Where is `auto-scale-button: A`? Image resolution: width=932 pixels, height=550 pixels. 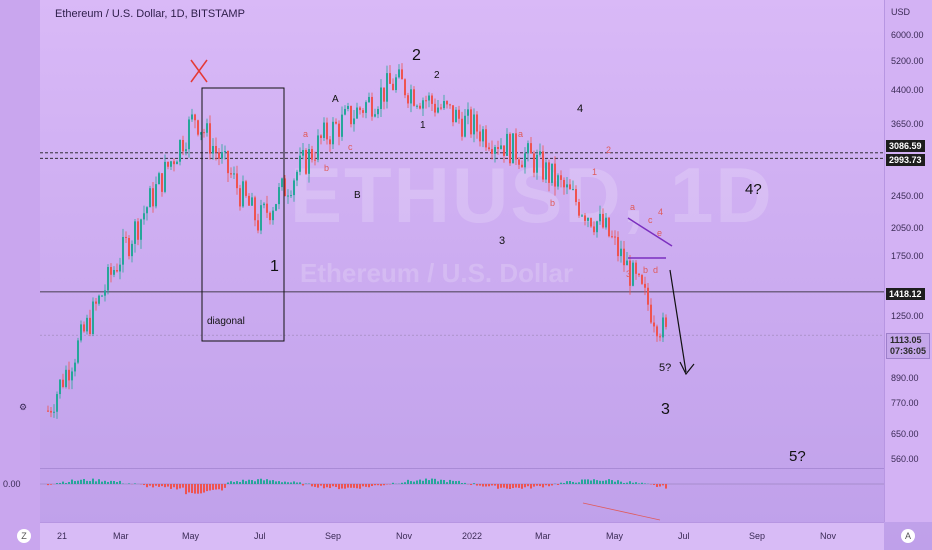
auto-scale-button: A is located at coordinates (908, 536).